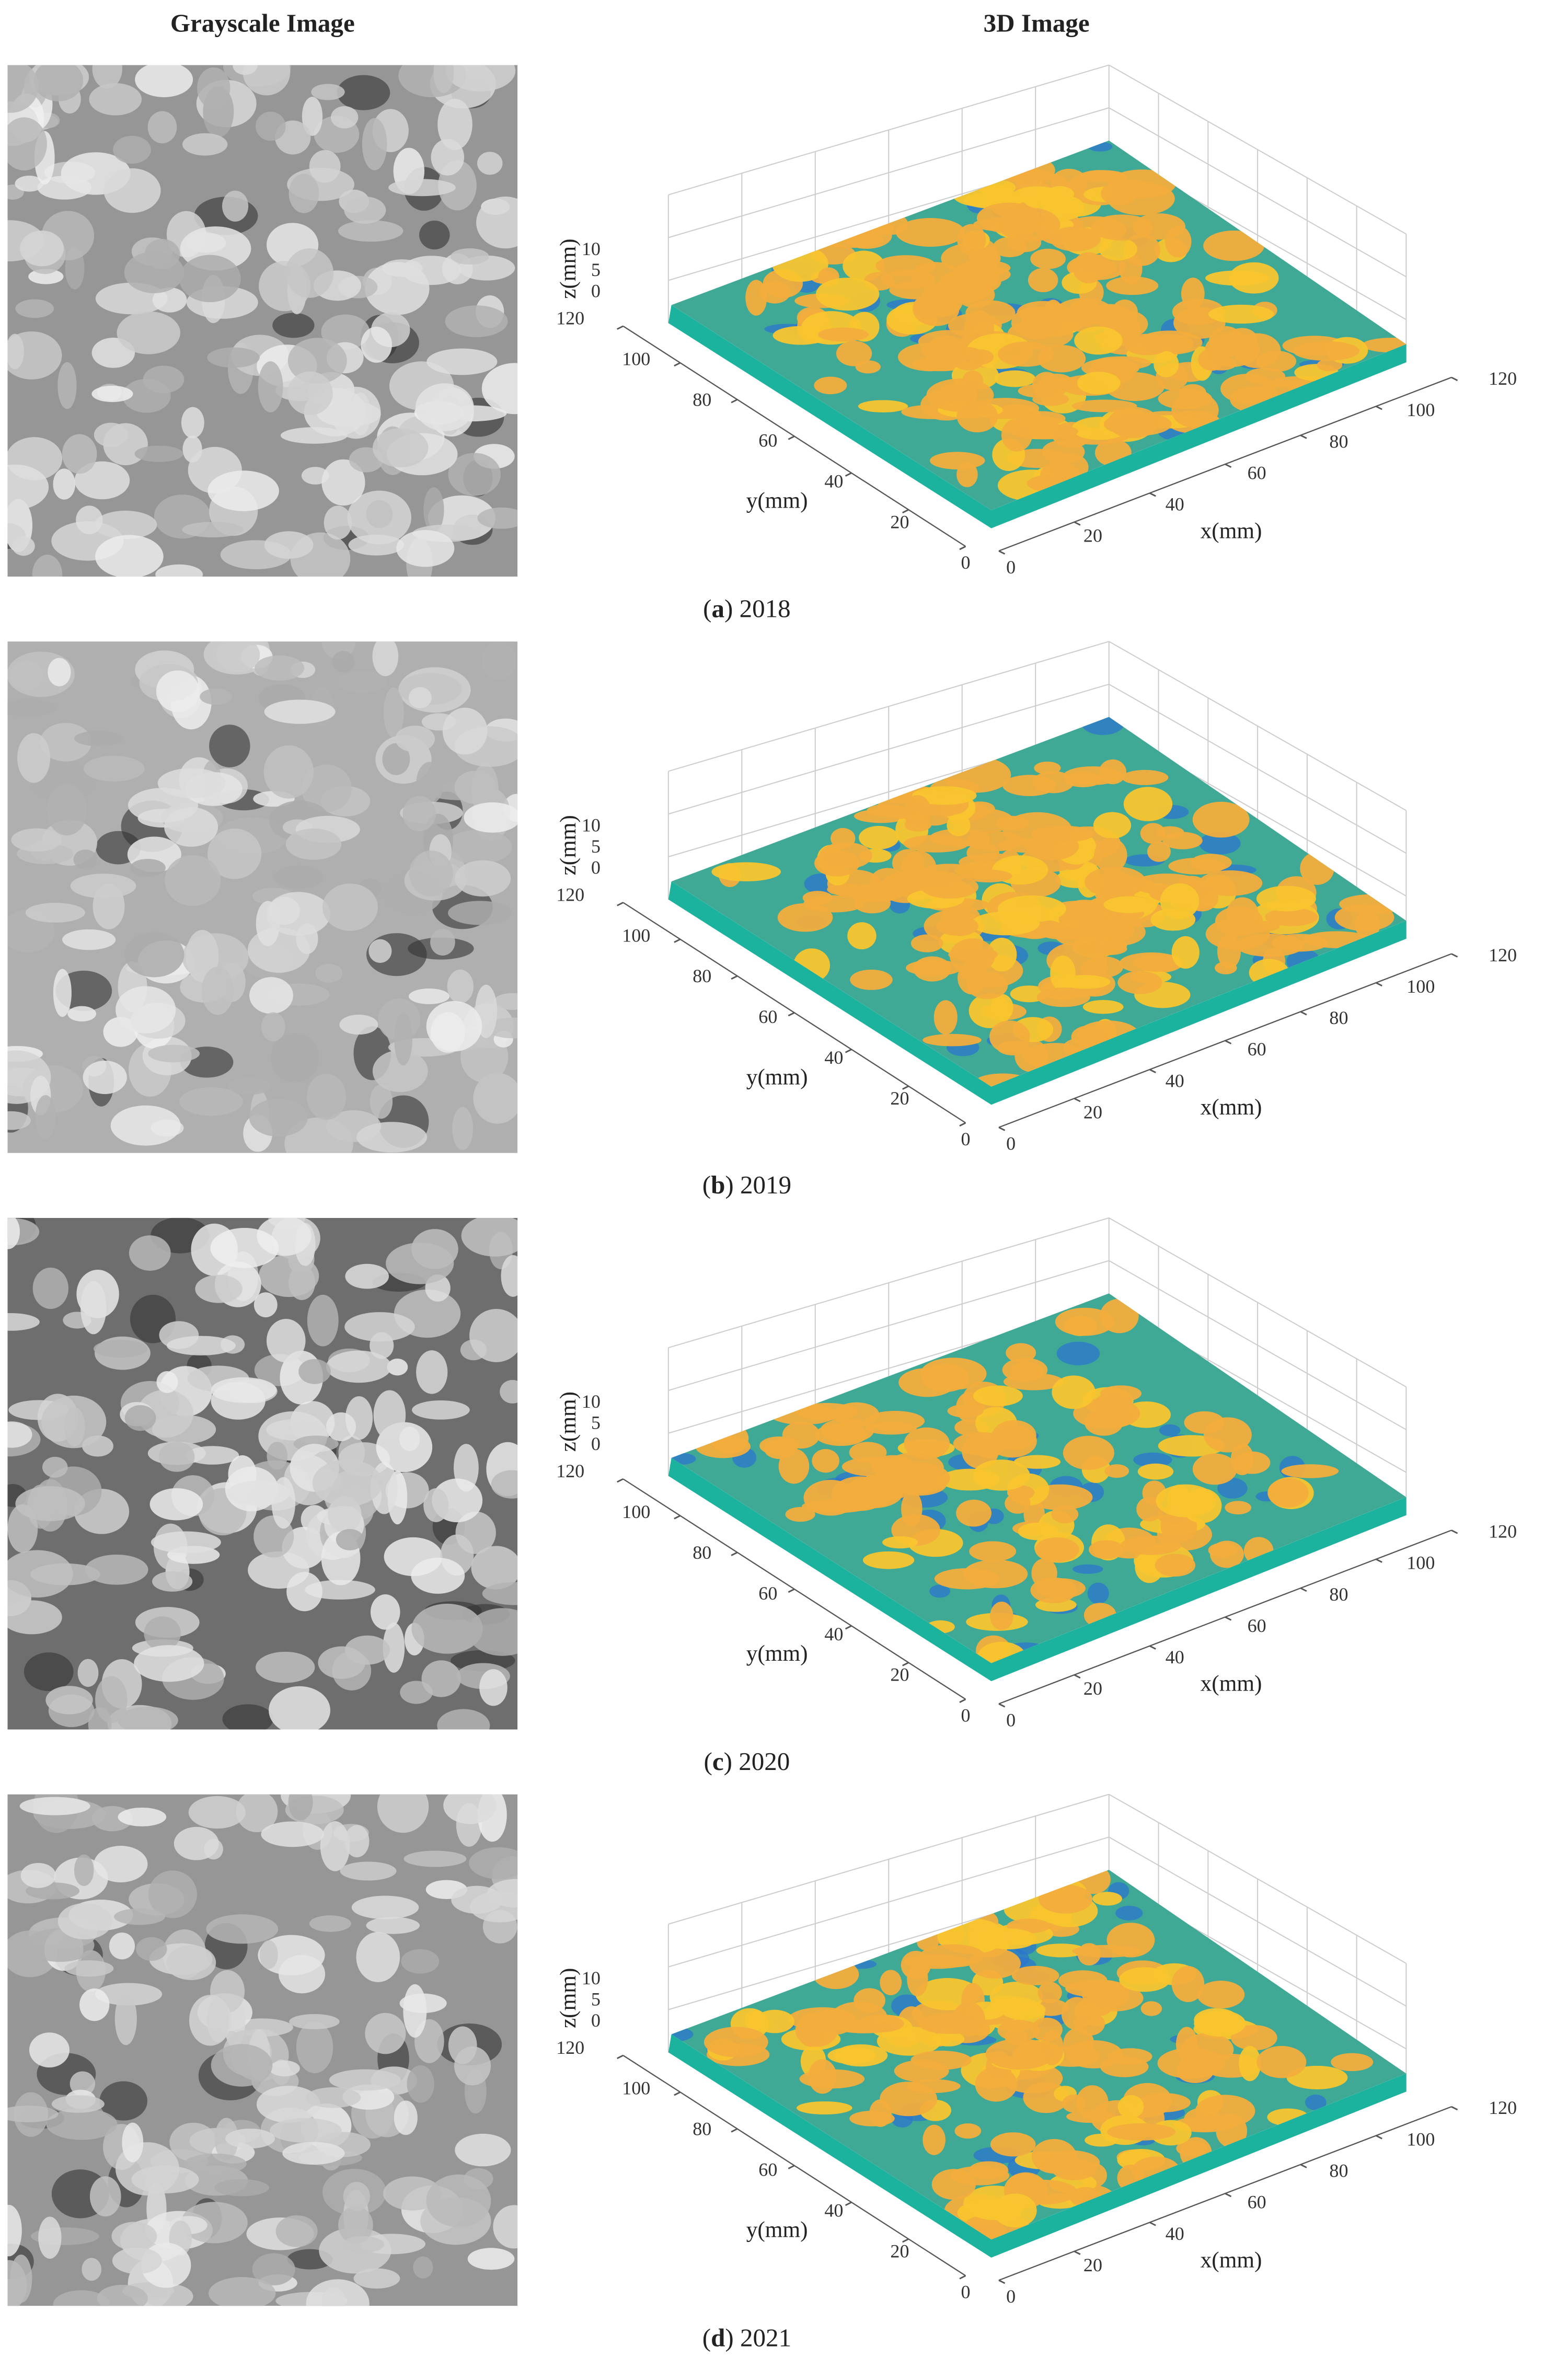 The image size is (1545, 2380). I want to click on y-axis-label: y(mm), so click(777, 1654).